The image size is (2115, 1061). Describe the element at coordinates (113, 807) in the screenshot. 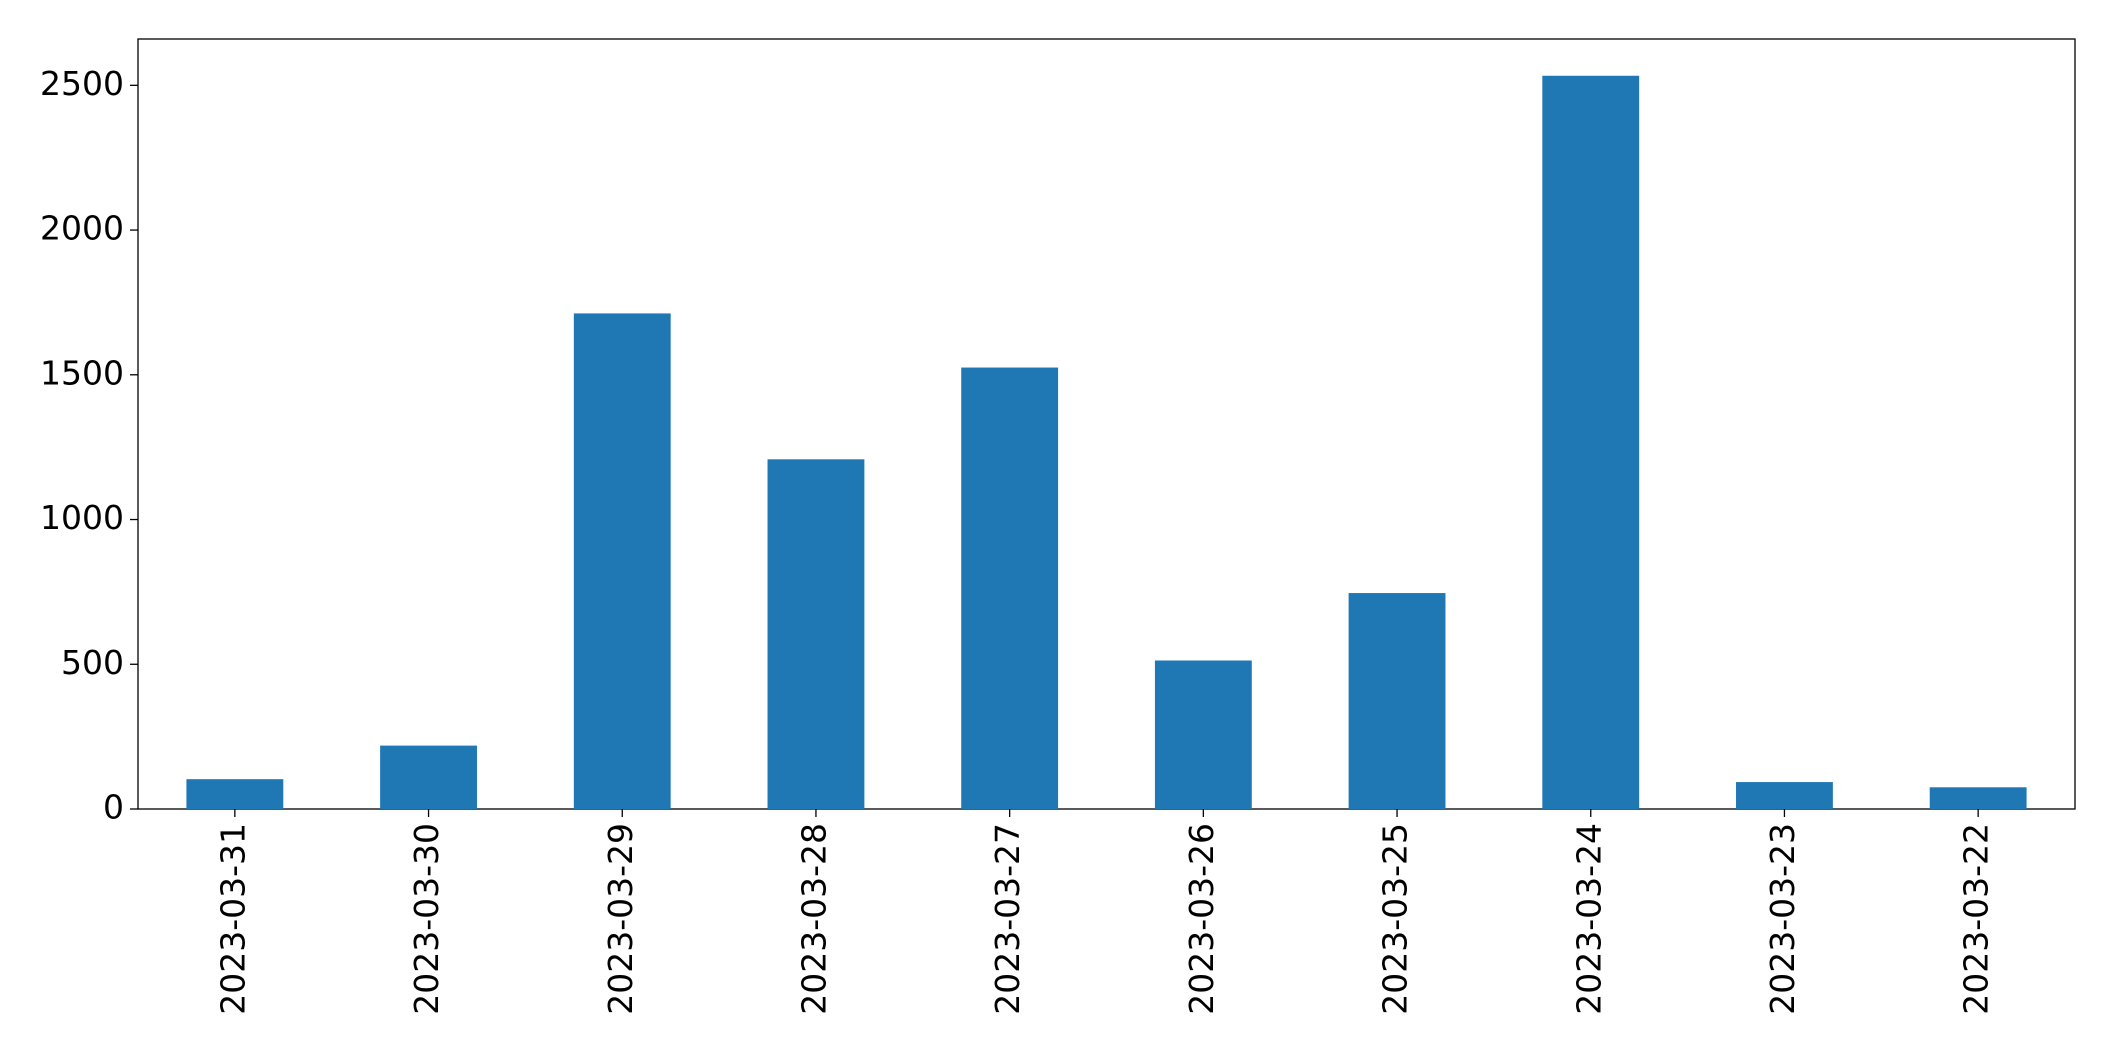

I see `y-tick-label: 0` at that location.